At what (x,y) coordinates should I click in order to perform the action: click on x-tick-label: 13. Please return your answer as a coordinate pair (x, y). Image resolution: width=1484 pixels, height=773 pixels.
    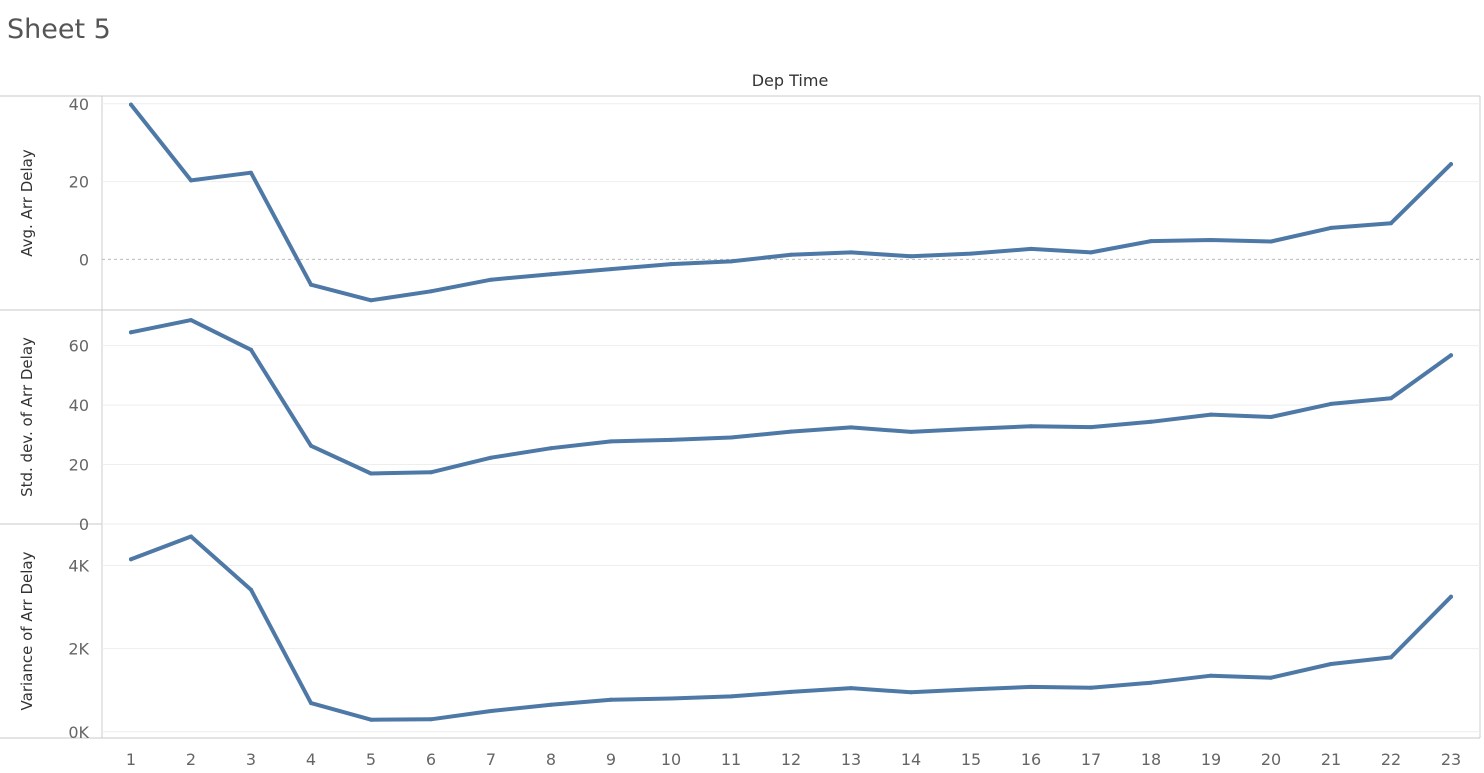
    Looking at the image, I should click on (851, 759).